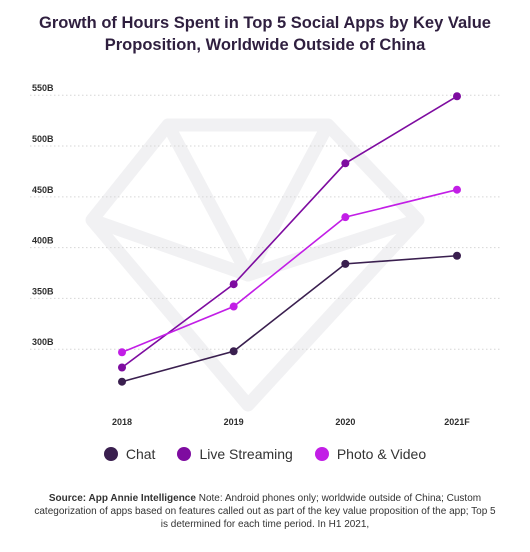 This screenshot has height=552, width=530. I want to click on y-tick-label: 450B, so click(43, 190).